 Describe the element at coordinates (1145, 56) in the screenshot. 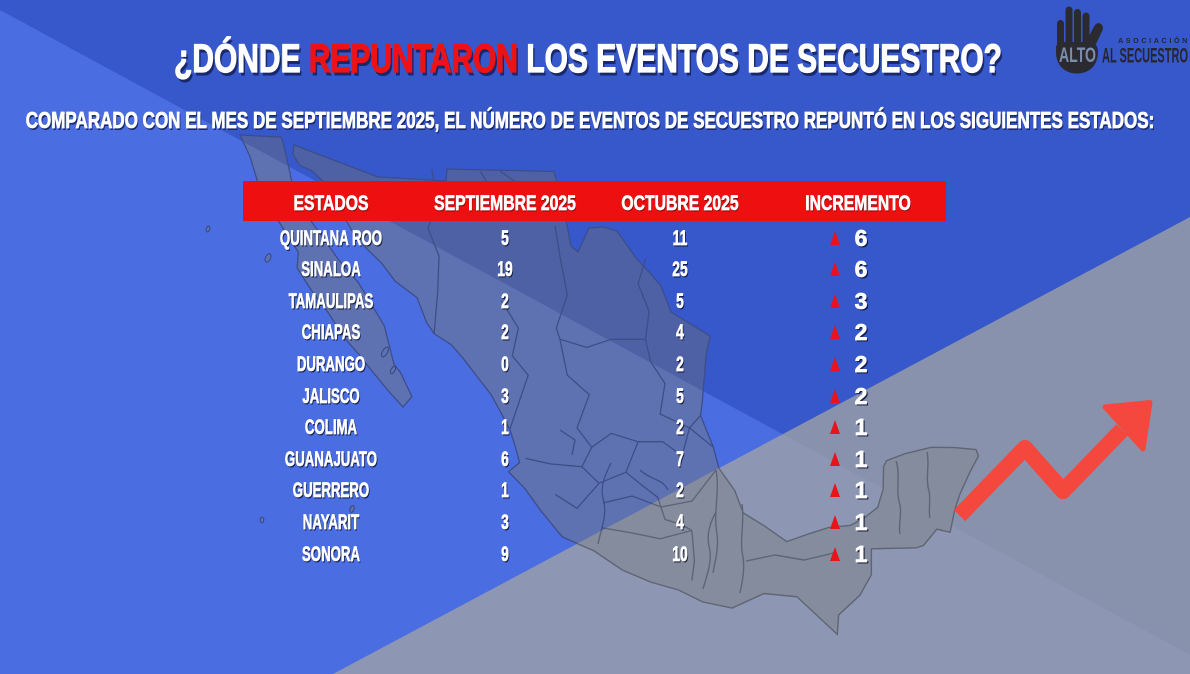

I see `svg-text: AL SECUESTRO` at that location.